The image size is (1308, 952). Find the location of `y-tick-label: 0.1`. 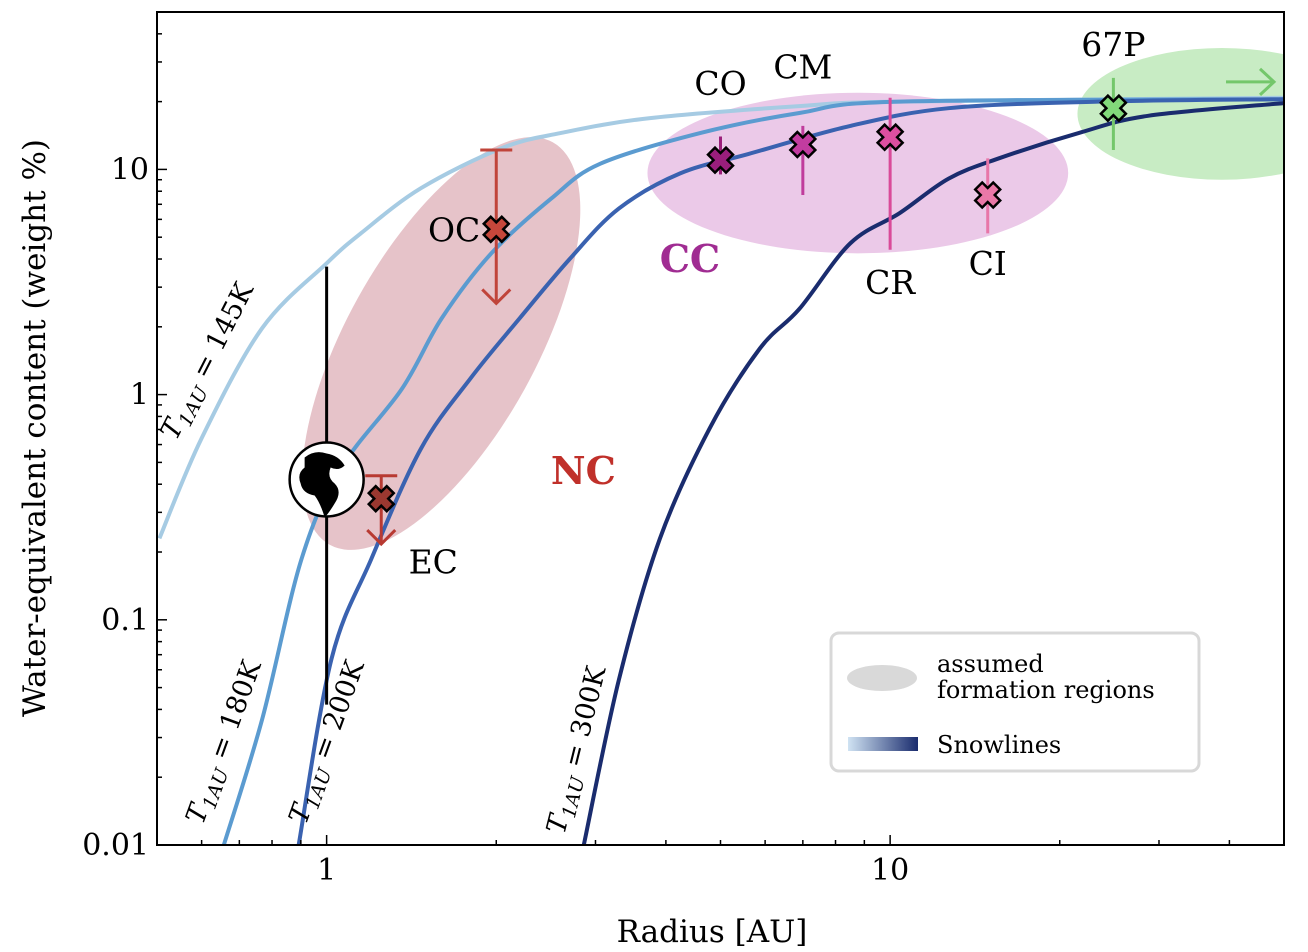

y-tick-label: 0.1 is located at coordinates (125, 620).